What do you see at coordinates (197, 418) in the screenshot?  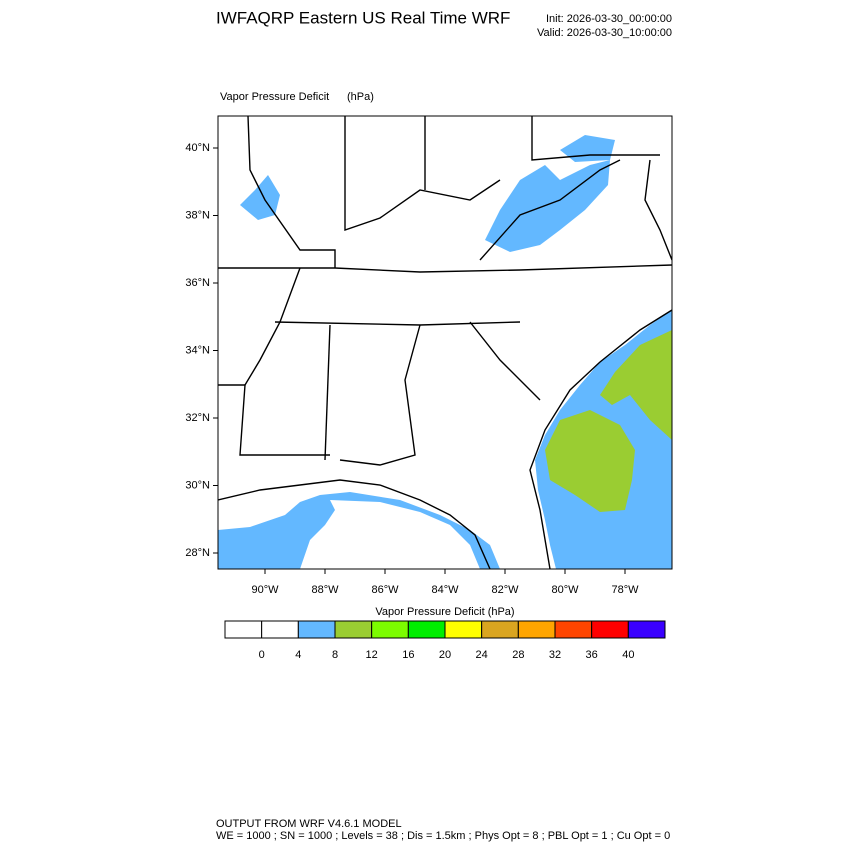 I see `lat-label: 32°N` at bounding box center [197, 418].